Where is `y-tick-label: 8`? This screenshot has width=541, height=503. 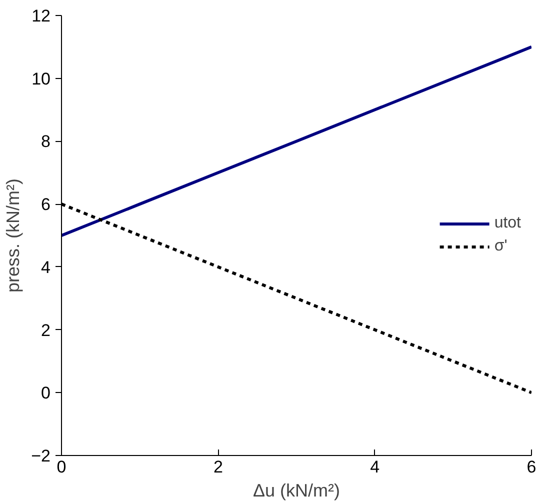 y-tick-label: 8 is located at coordinates (46, 142).